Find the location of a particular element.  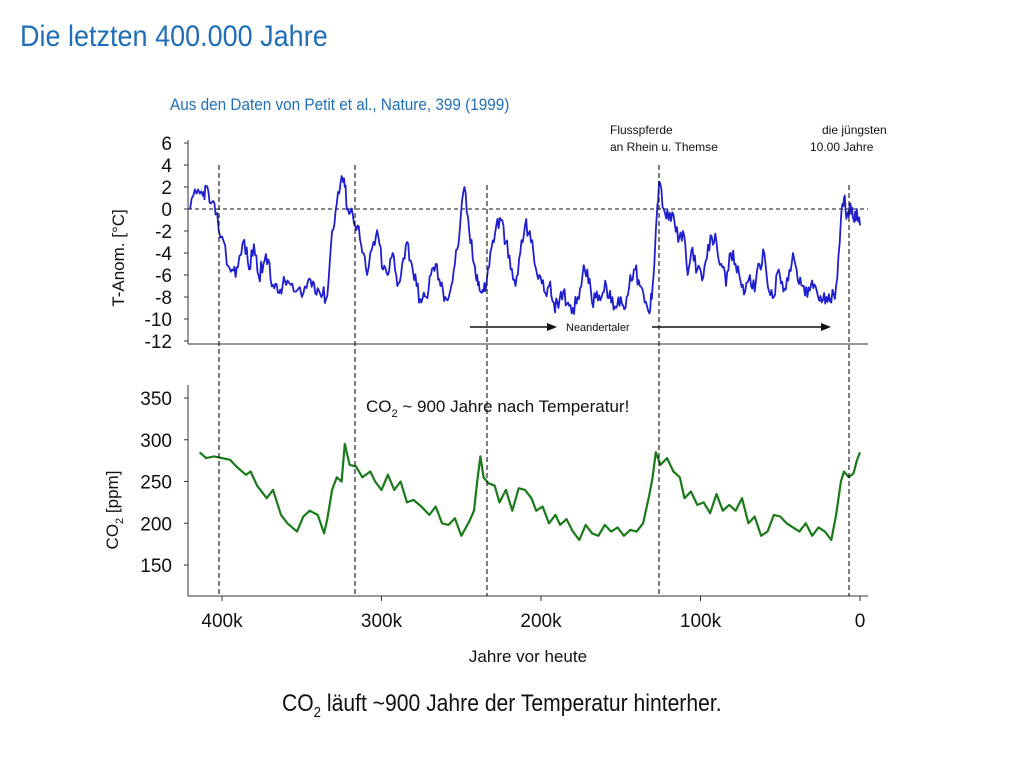

co2-y-axis-label: CO2 [ppm] is located at coordinates (114, 510).